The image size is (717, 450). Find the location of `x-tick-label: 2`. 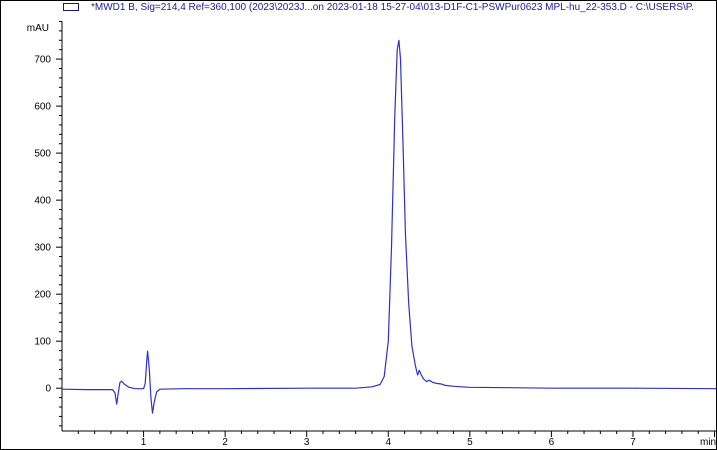

x-tick-label: 2 is located at coordinates (225, 442).